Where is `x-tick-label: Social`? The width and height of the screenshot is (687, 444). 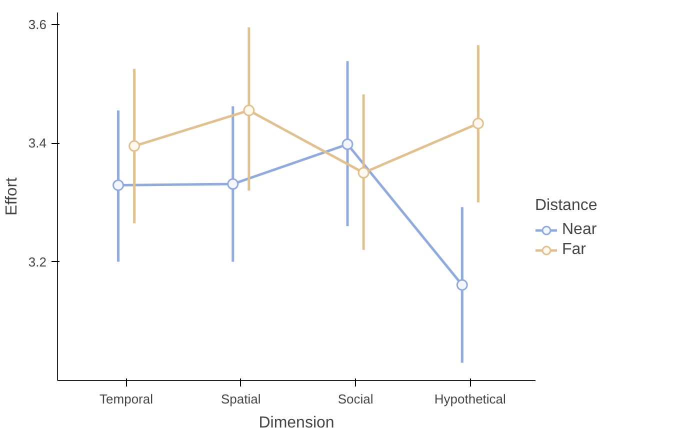 x-tick-label: Social is located at coordinates (356, 399).